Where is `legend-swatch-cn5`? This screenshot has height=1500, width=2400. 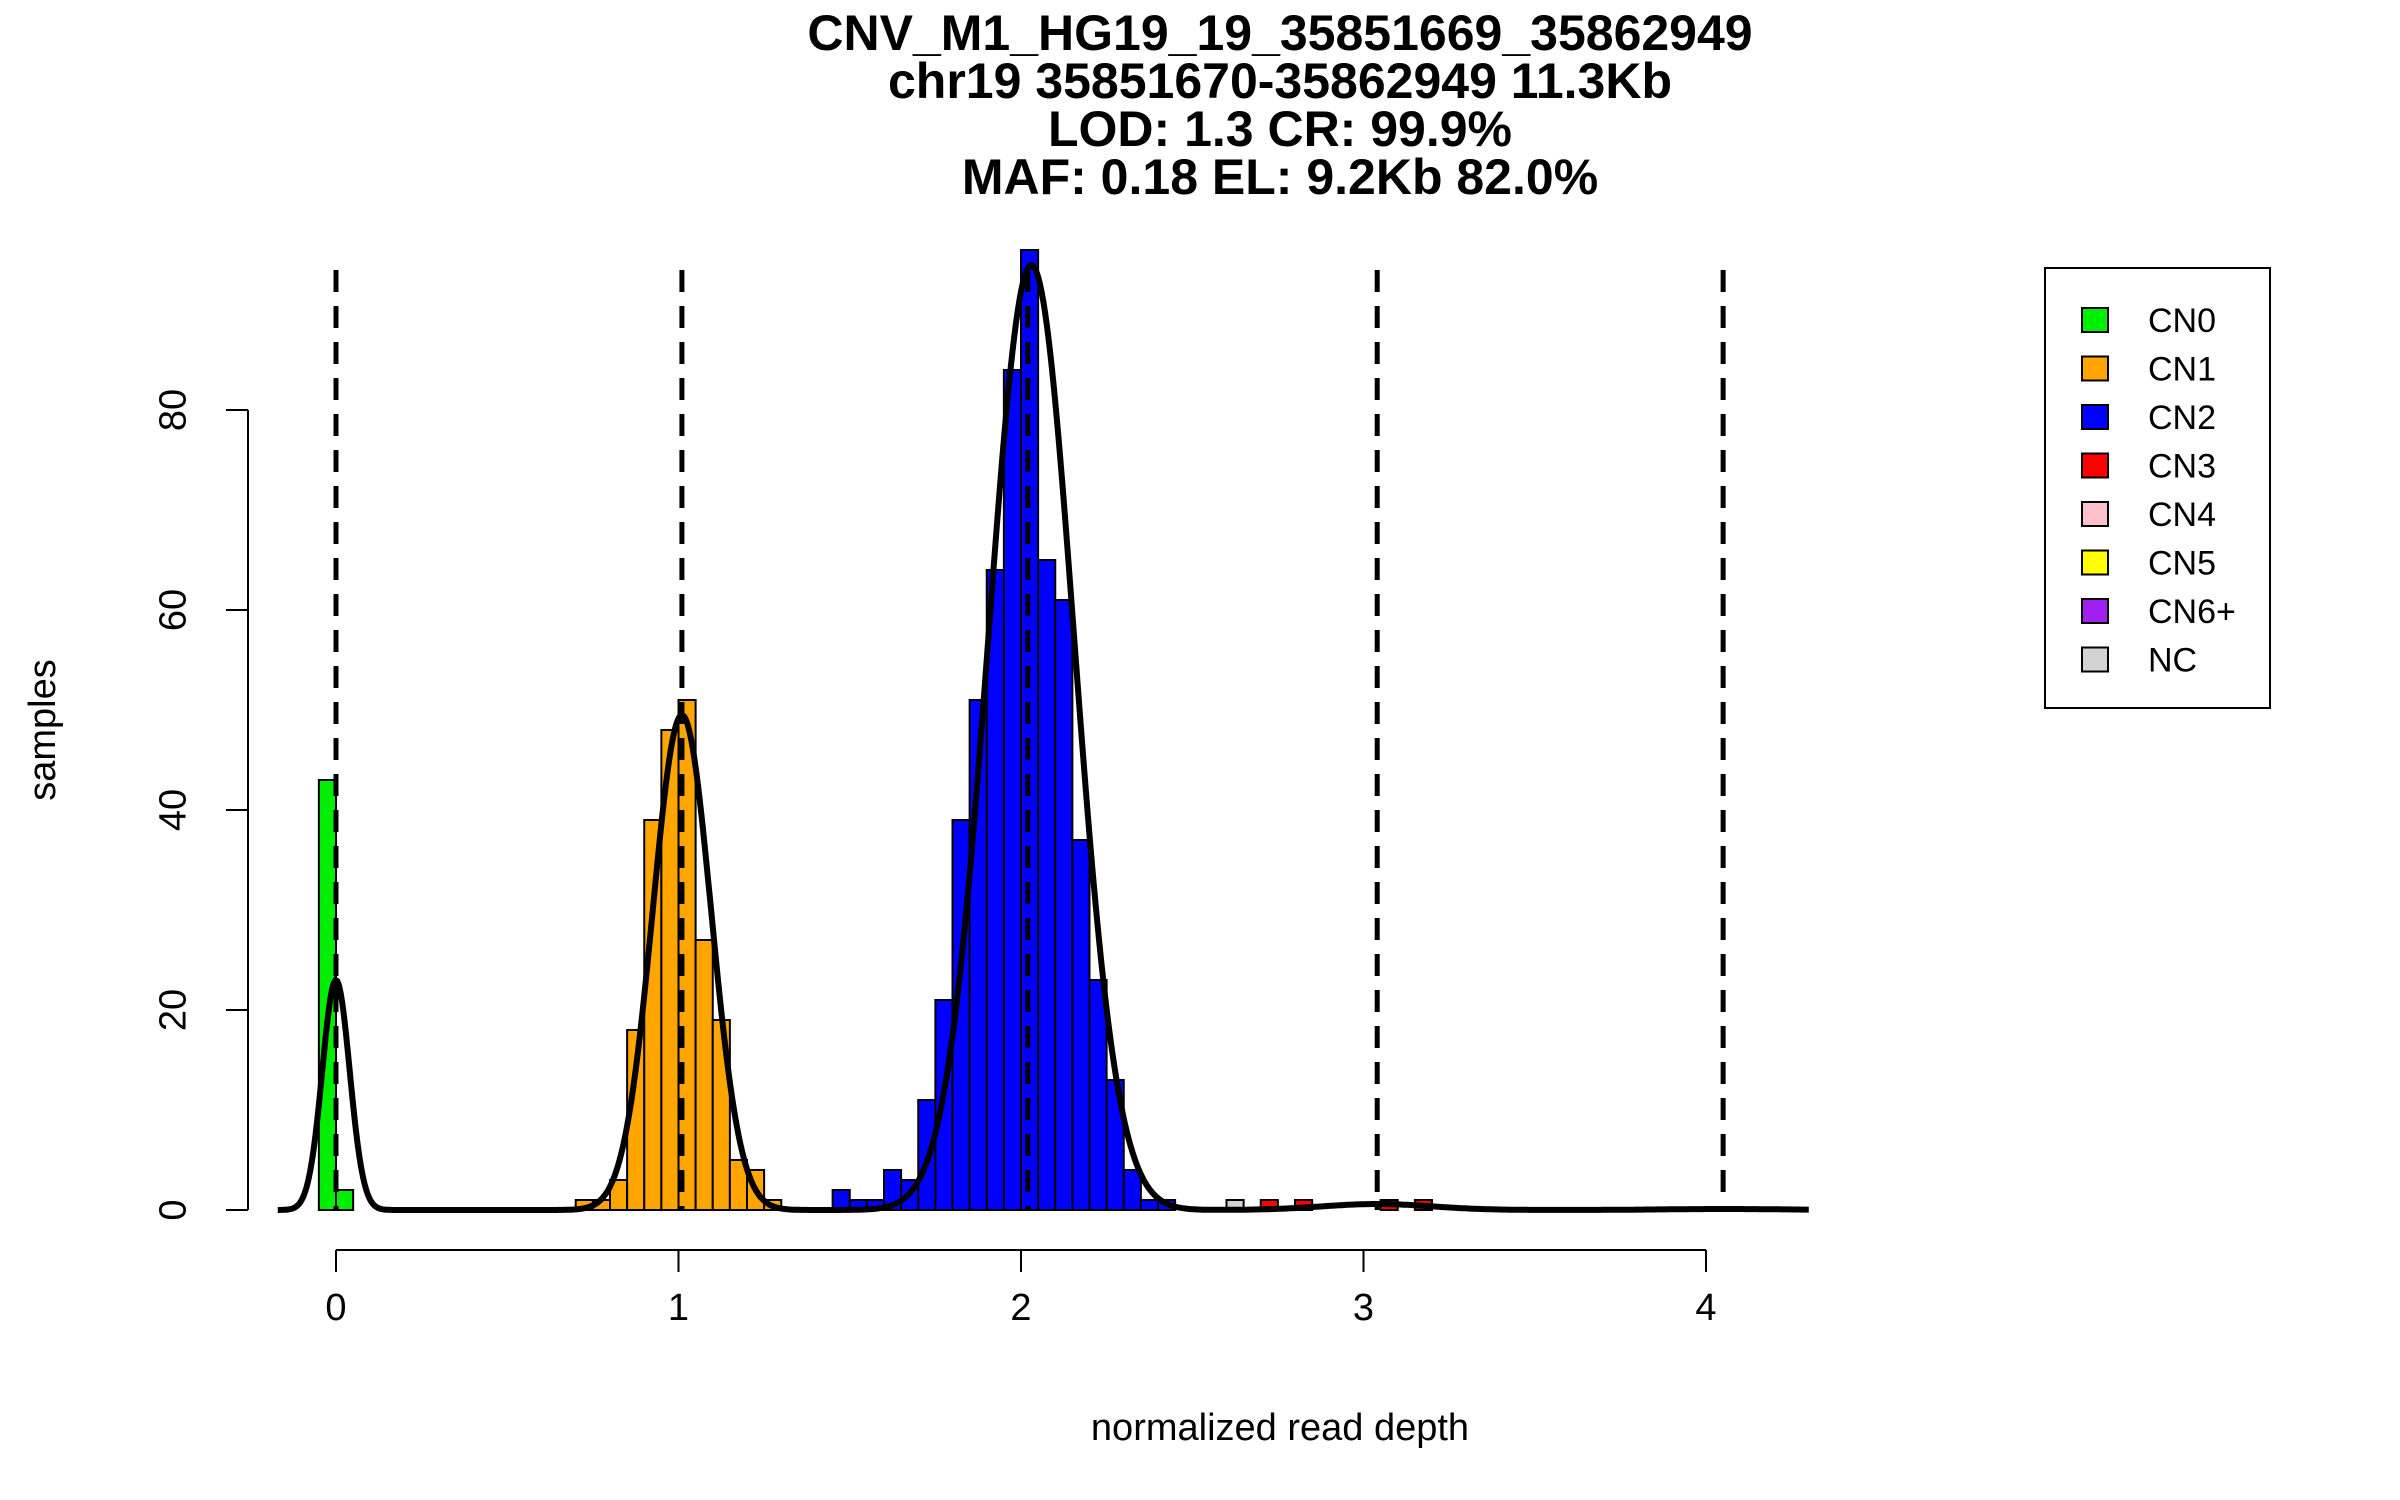
legend-swatch-cn5 is located at coordinates (2095, 562).